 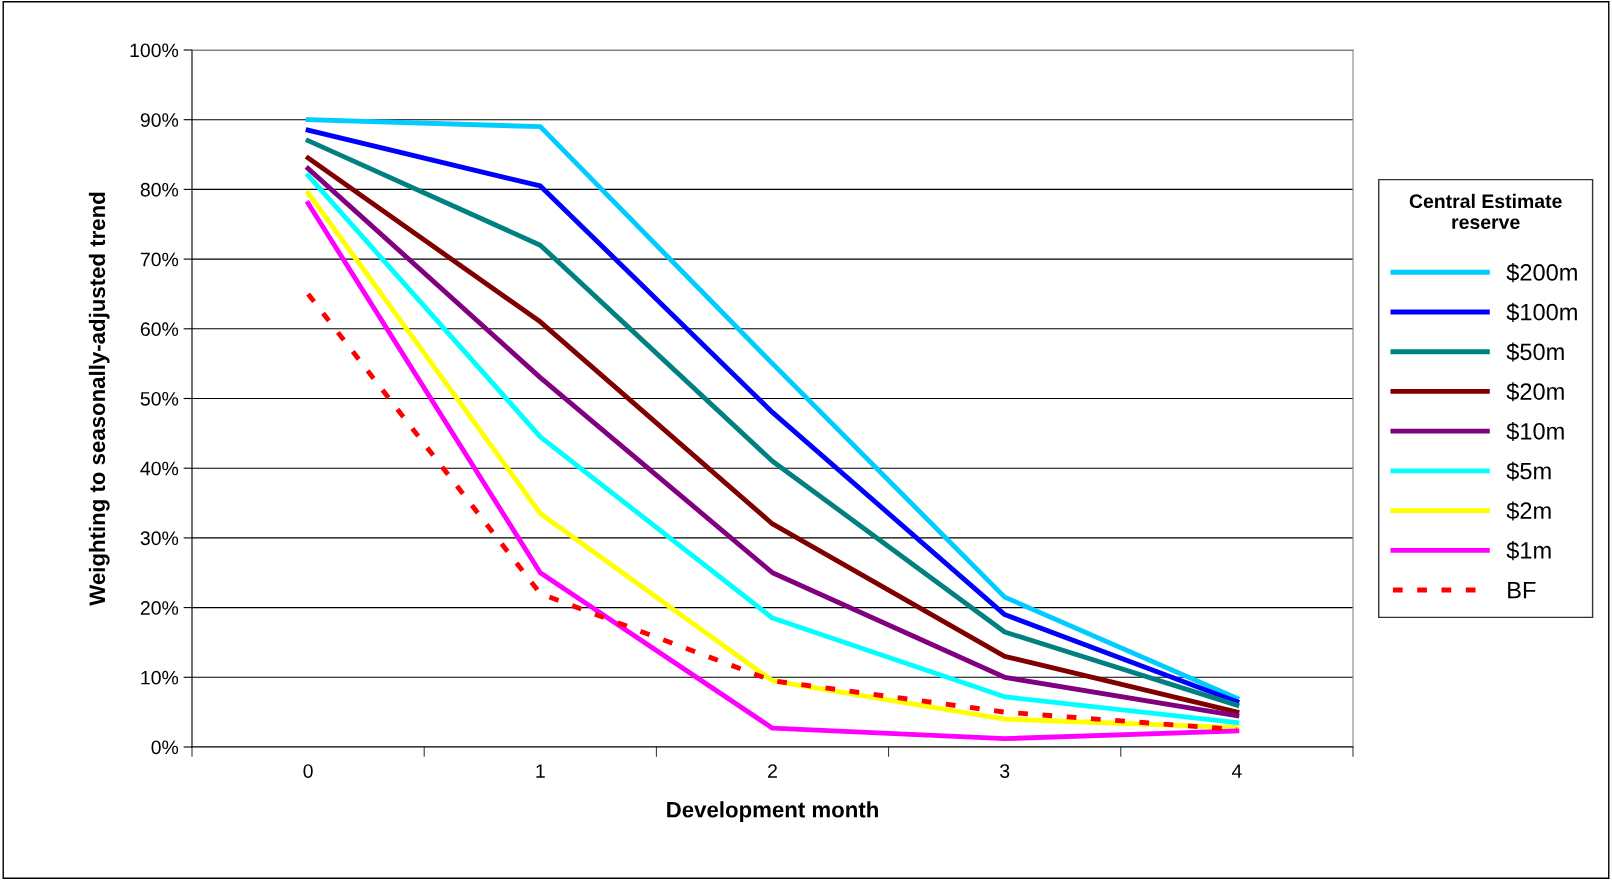 What do you see at coordinates (159, 259) in the screenshot?
I see `y-tick-label: 70%` at bounding box center [159, 259].